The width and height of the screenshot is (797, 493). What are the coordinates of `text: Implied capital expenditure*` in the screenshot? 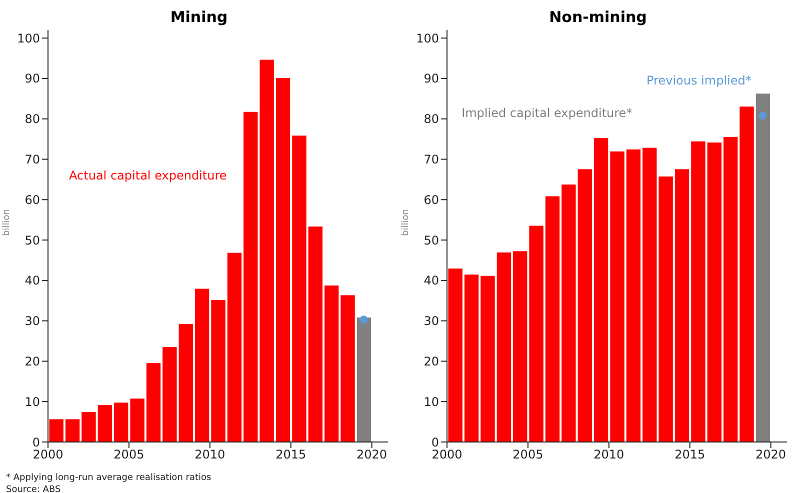 It's located at (547, 113).